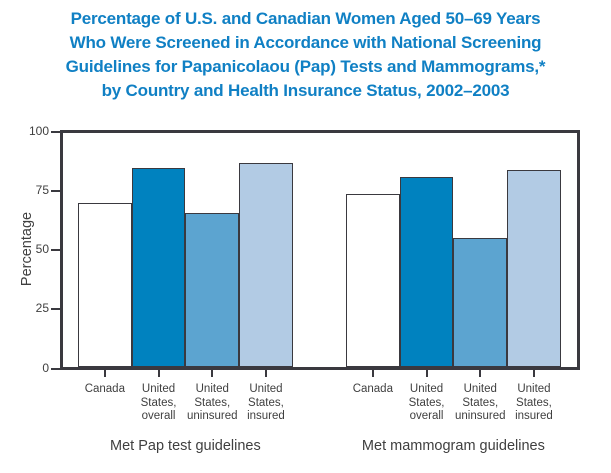  What do you see at coordinates (266, 402) in the screenshot?
I see `x-category-label-0-3: United States, insured` at bounding box center [266, 402].